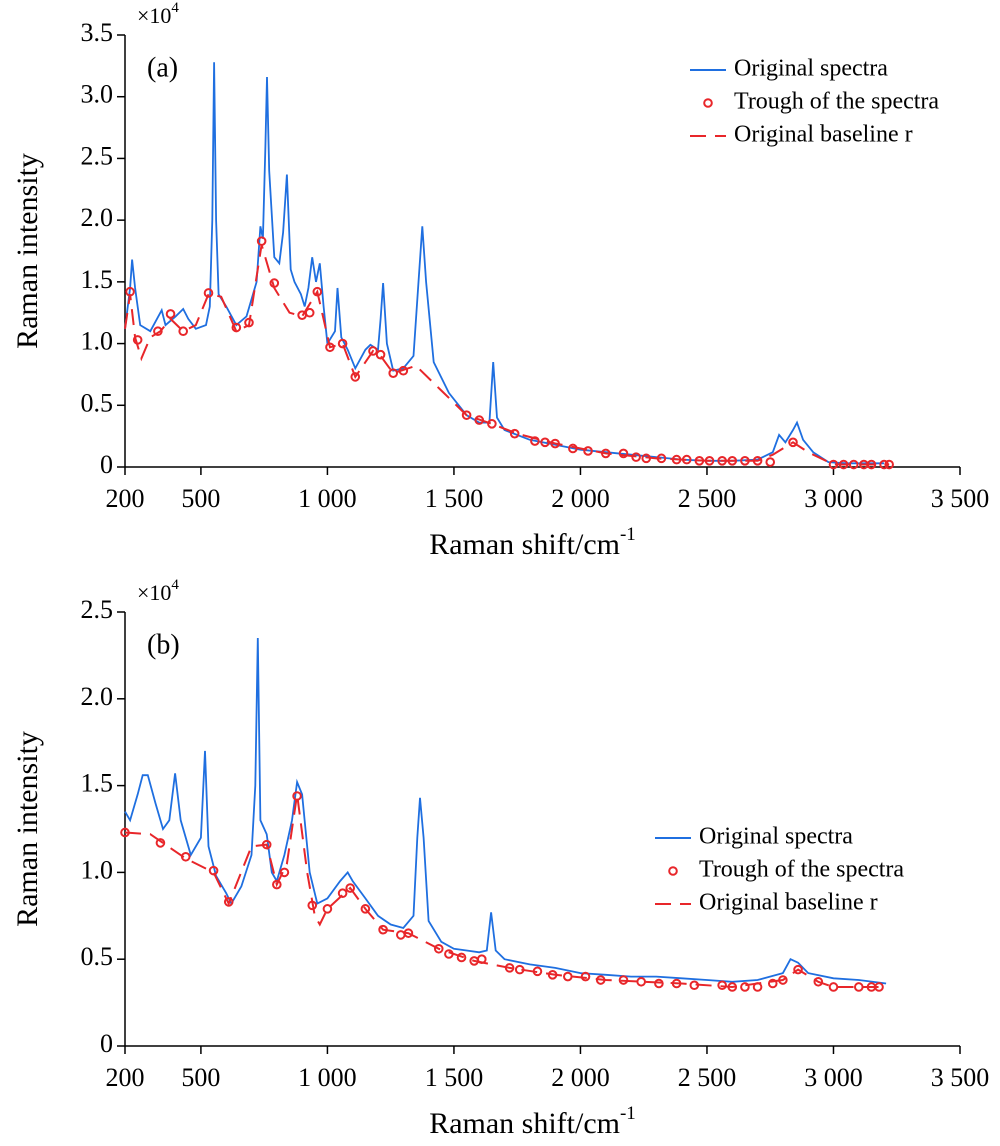 This screenshot has width=1000, height=1146. Describe the element at coordinates (97, 32) in the screenshot. I see `y-tick-label: 3.5` at that location.